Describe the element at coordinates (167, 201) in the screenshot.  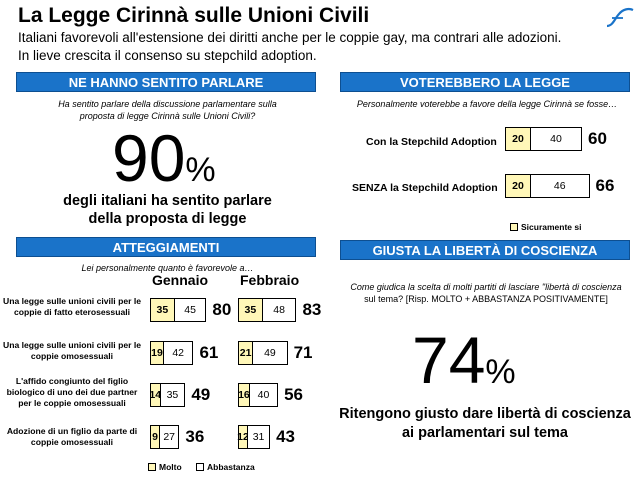
I see `sentito-text-1: degli italiani ha sentito parlare` at that location.